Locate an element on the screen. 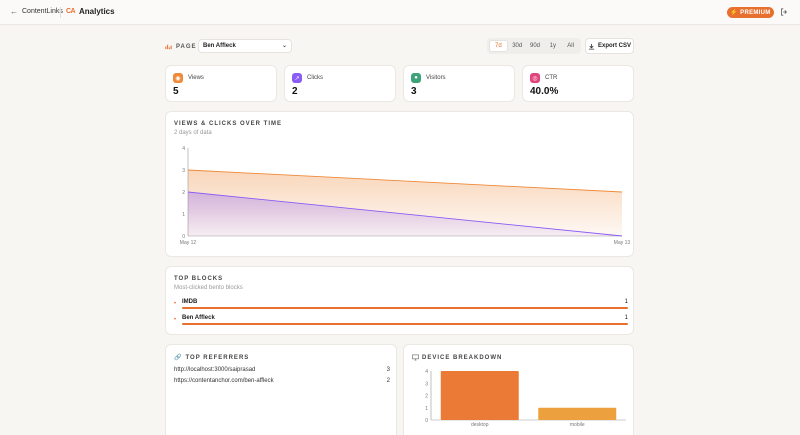  export-csv-button: Export CSV is located at coordinates (609, 46).